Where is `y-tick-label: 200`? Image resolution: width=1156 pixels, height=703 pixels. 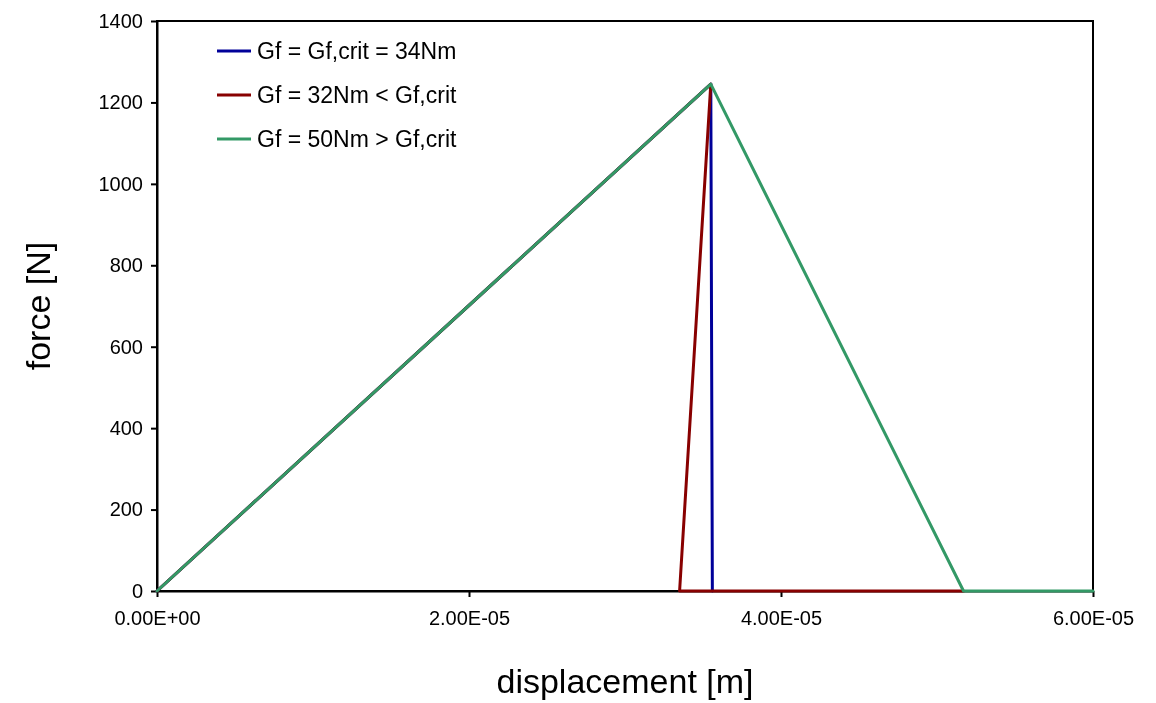
y-tick-label: 200 is located at coordinates (126, 509).